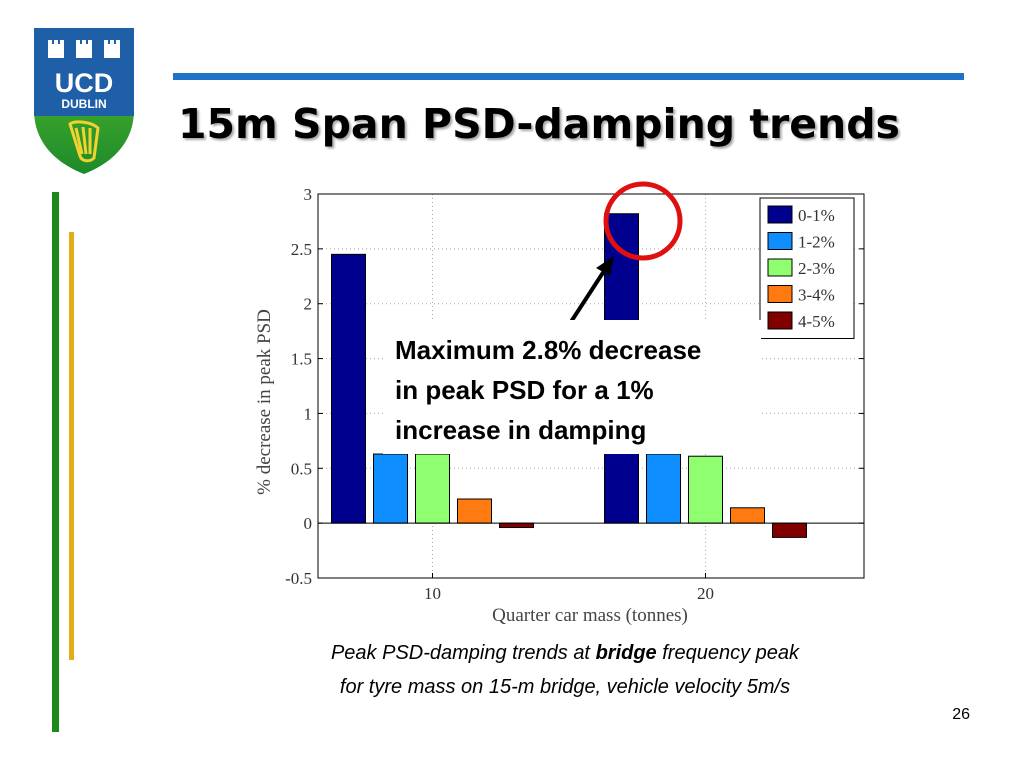 The width and height of the screenshot is (1024, 768). What do you see at coordinates (298, 578) in the screenshot?
I see `y-tick-label: -0.5` at bounding box center [298, 578].